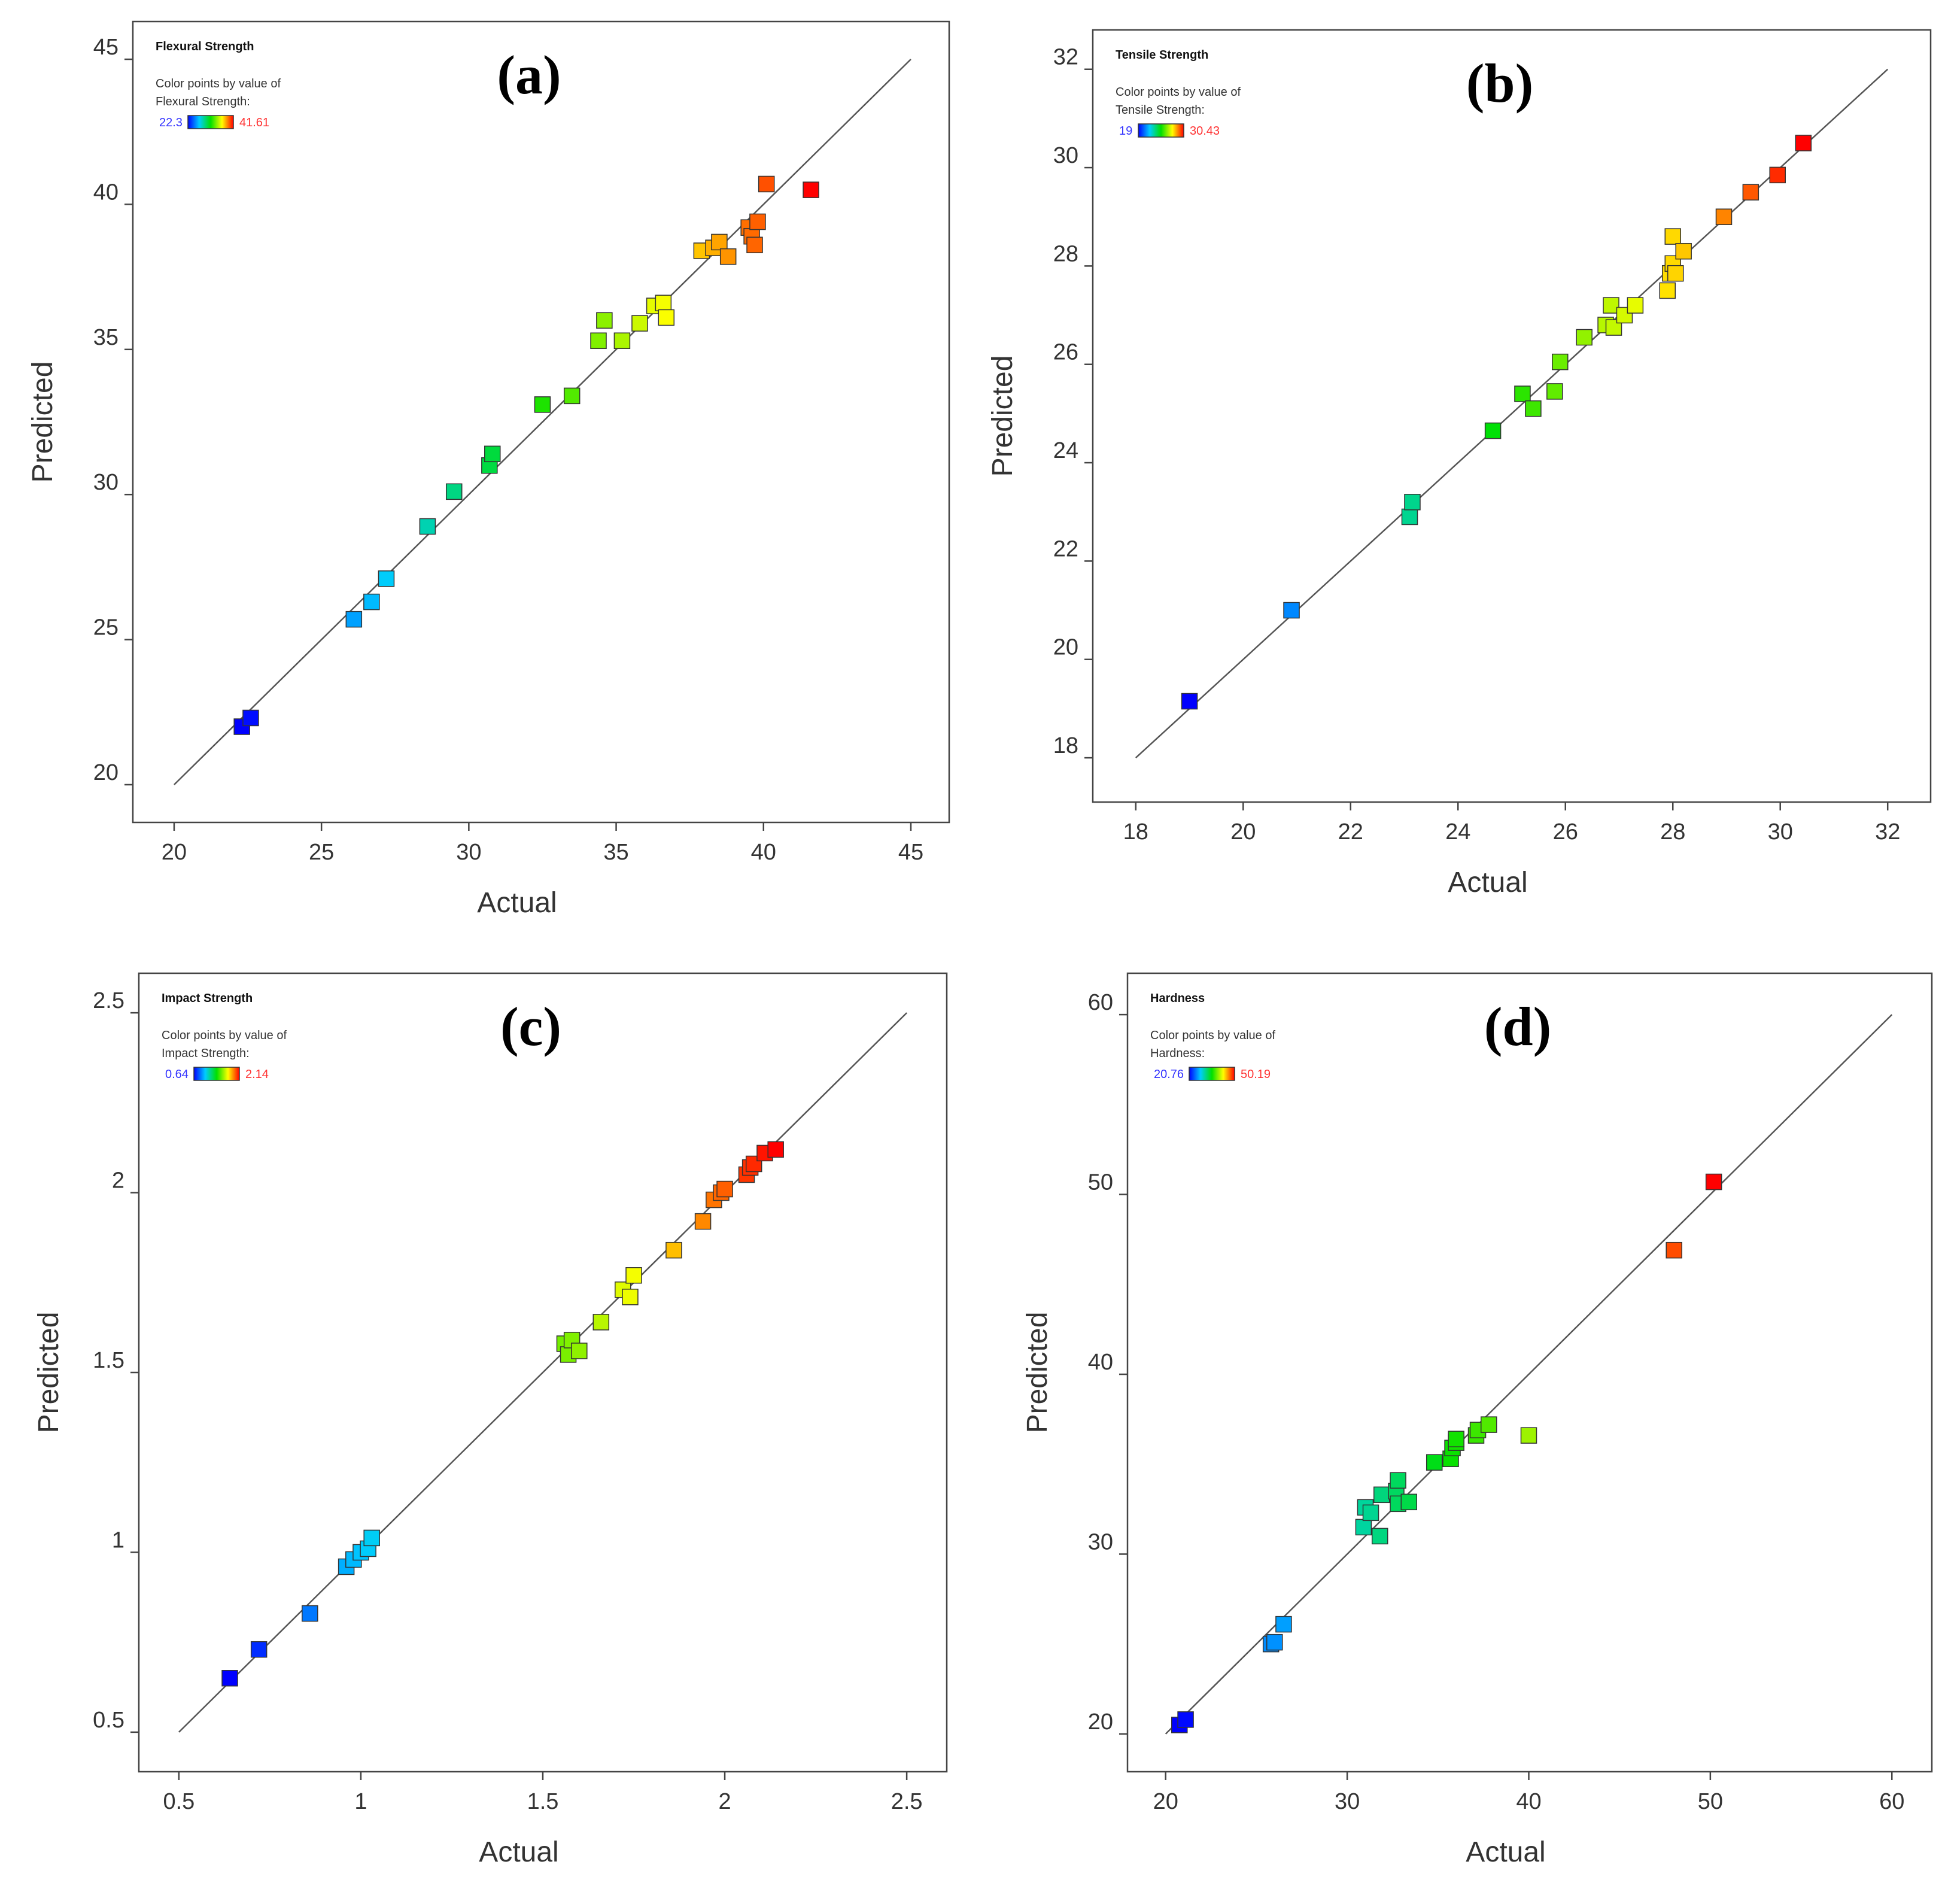  What do you see at coordinates (360, 1802) in the screenshot?
I see `x-tick-label: 1` at bounding box center [360, 1802].